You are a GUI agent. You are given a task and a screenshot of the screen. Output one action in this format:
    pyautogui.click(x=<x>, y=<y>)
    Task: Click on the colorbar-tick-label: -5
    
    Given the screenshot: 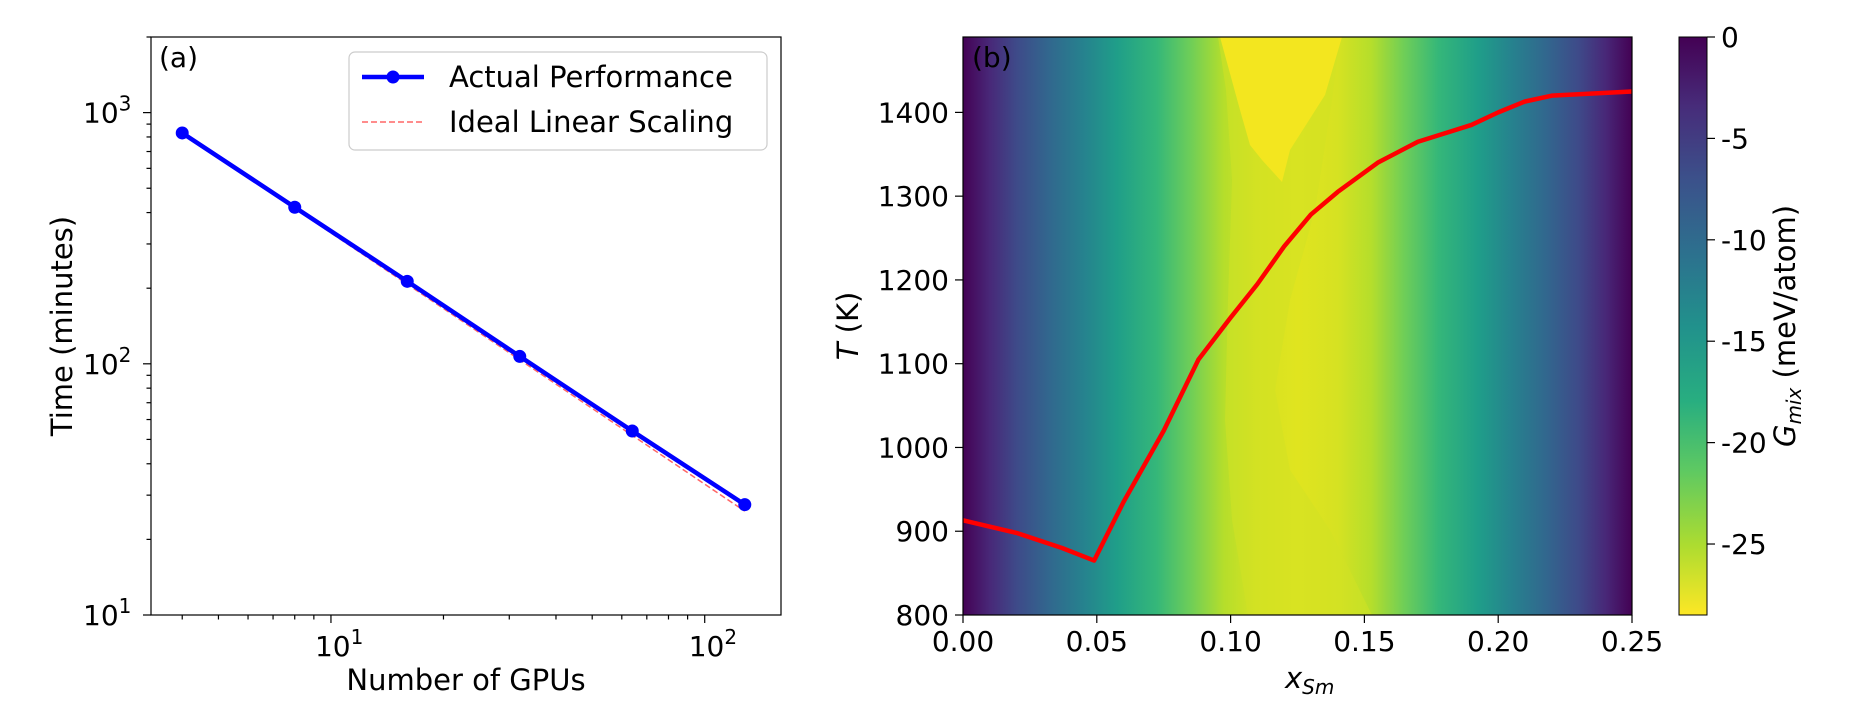 What is the action you would take?
    pyautogui.click(x=1735, y=138)
    